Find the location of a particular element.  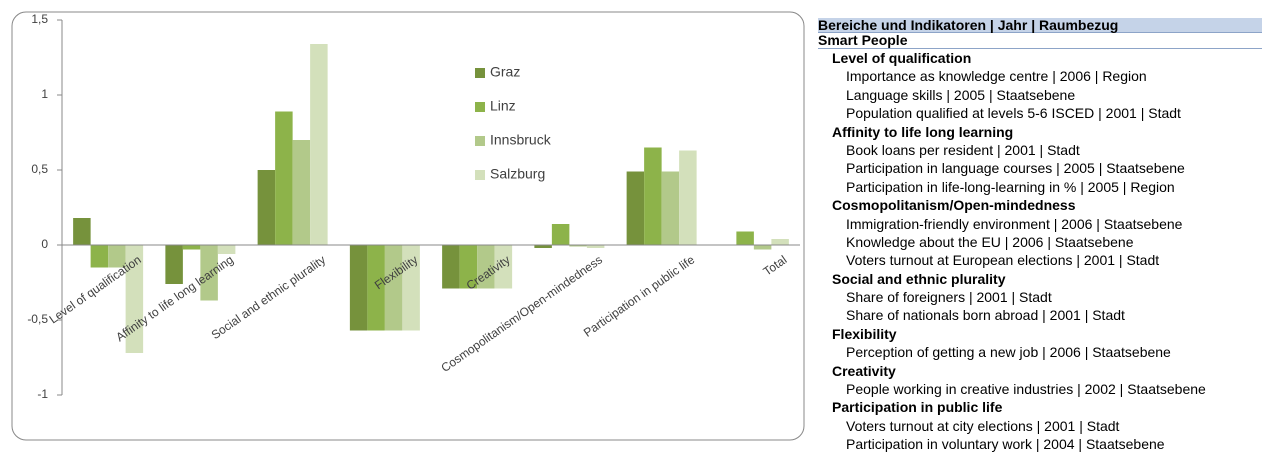

legend-label: Innsbruck is located at coordinates (521, 140).